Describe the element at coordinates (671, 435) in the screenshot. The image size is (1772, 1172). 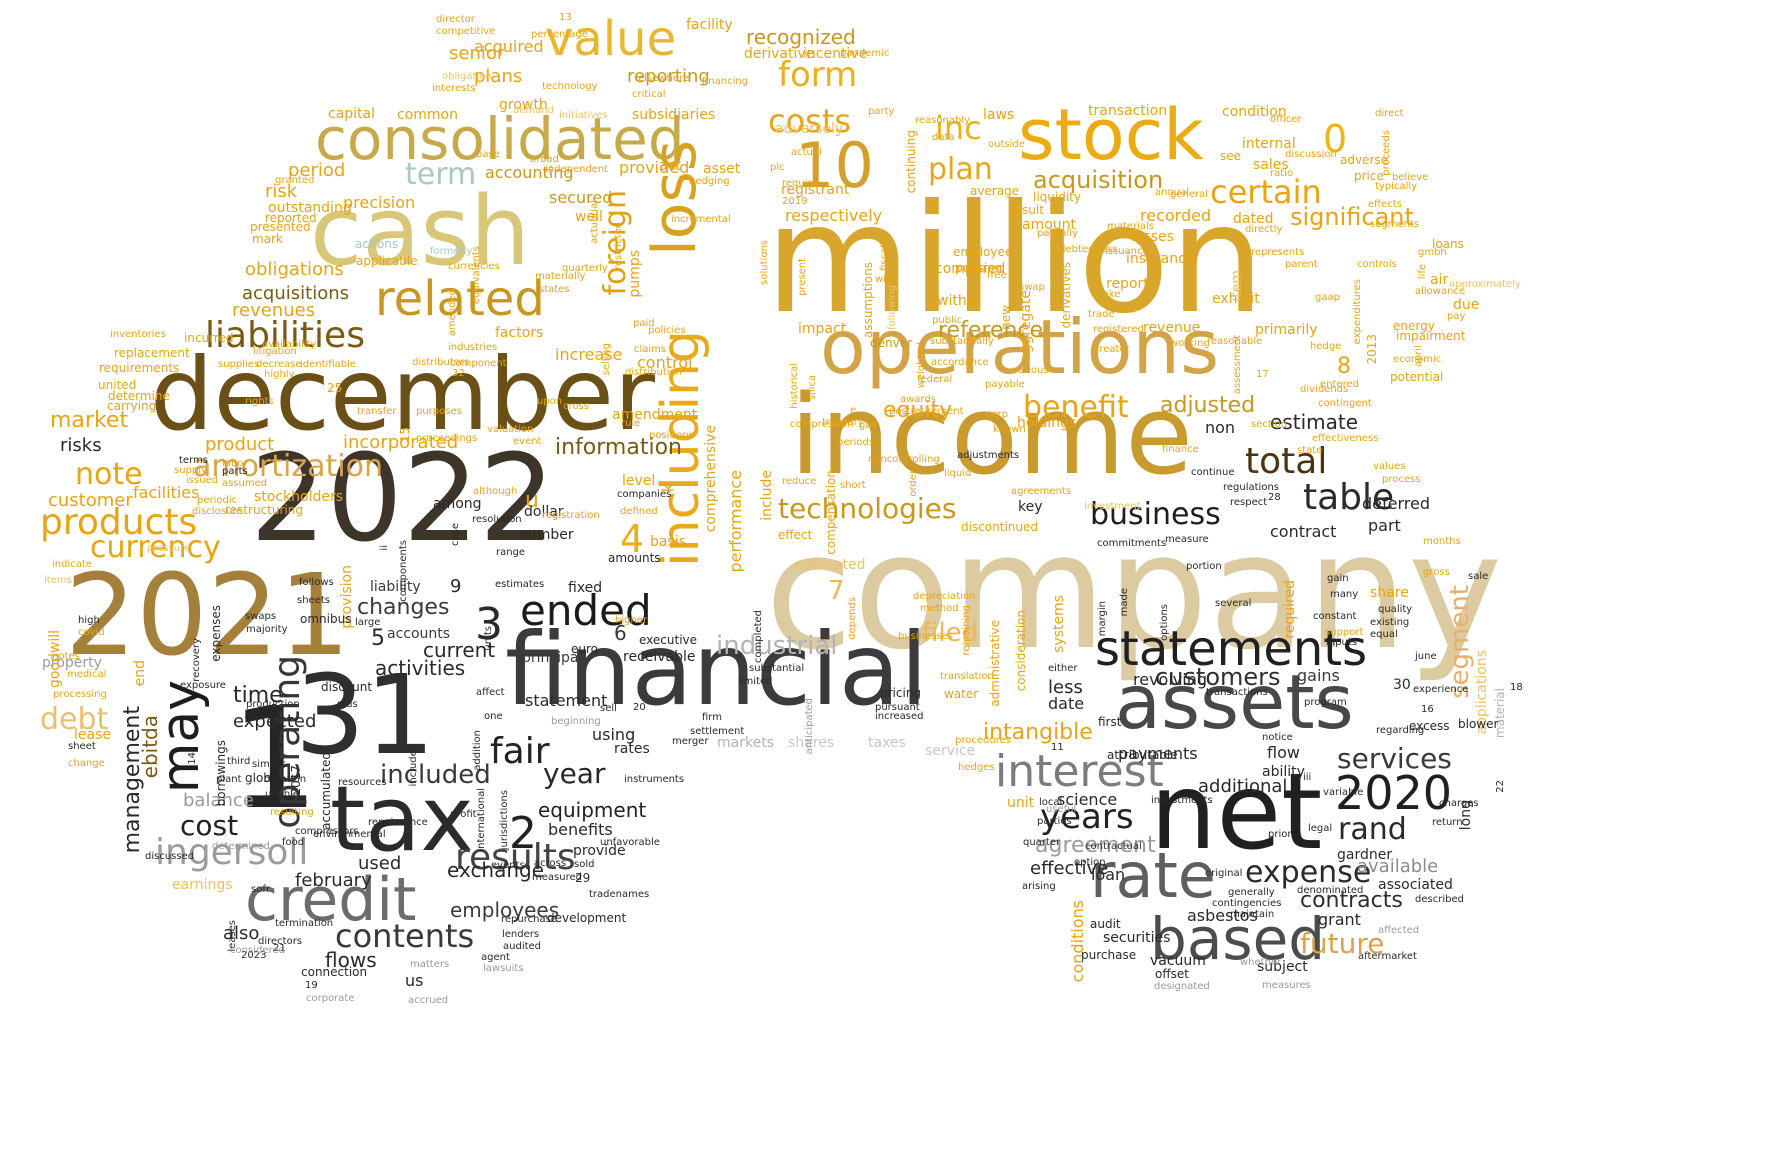
I see `word-cloud-term: positions` at that location.